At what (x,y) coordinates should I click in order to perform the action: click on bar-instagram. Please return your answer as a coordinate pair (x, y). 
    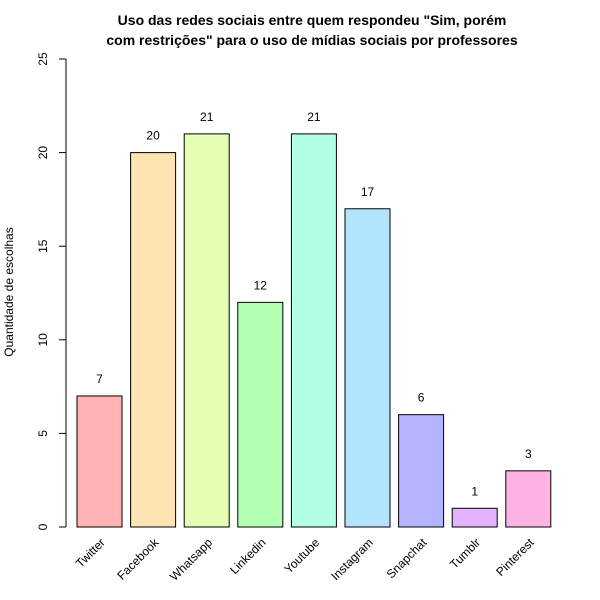
    Looking at the image, I should click on (367, 368).